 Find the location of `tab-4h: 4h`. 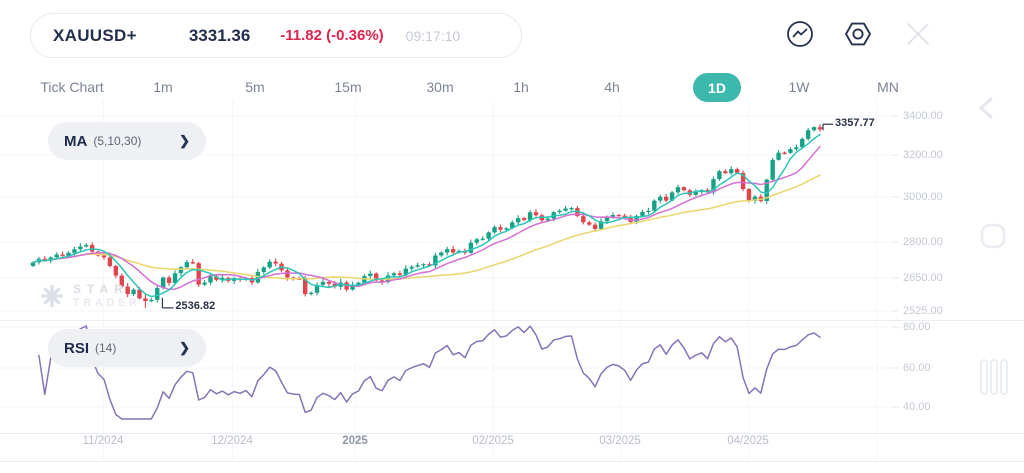

tab-4h: 4h is located at coordinates (612, 87).